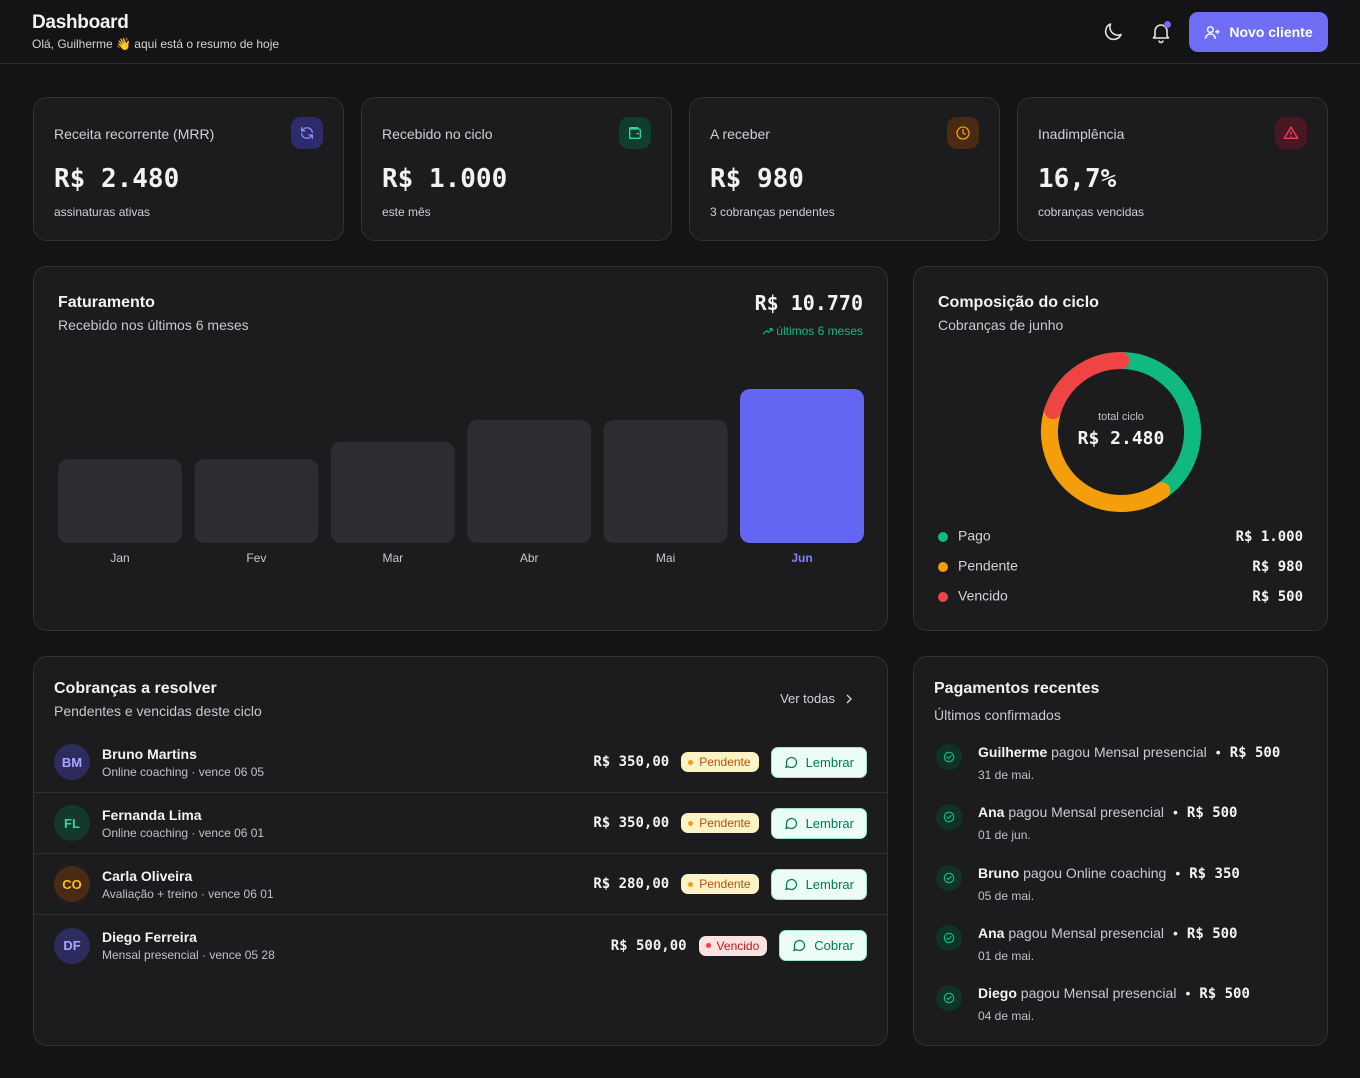  What do you see at coordinates (445, 179) in the screenshot?
I see `kpi-value: R$ 1.000` at bounding box center [445, 179].